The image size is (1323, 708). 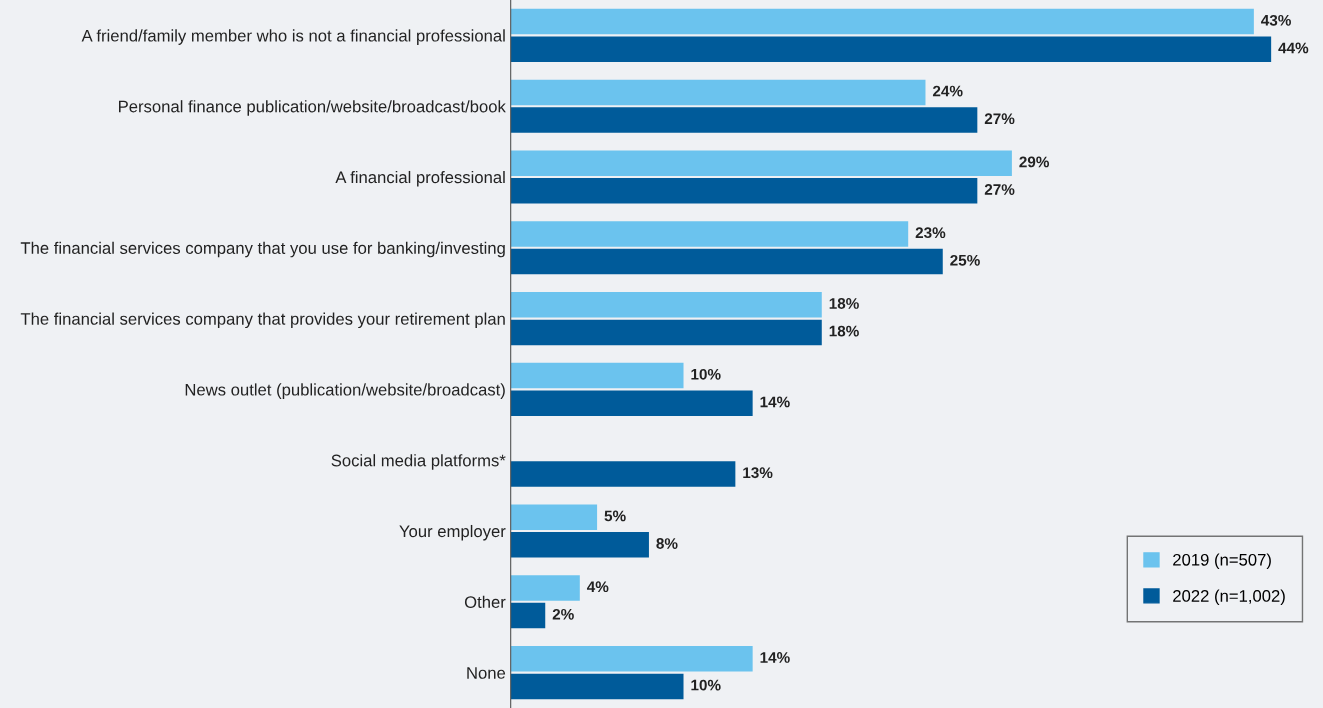 I want to click on y-tick-label: The financial services company that provides your retirement plan, so click(x=262, y=320).